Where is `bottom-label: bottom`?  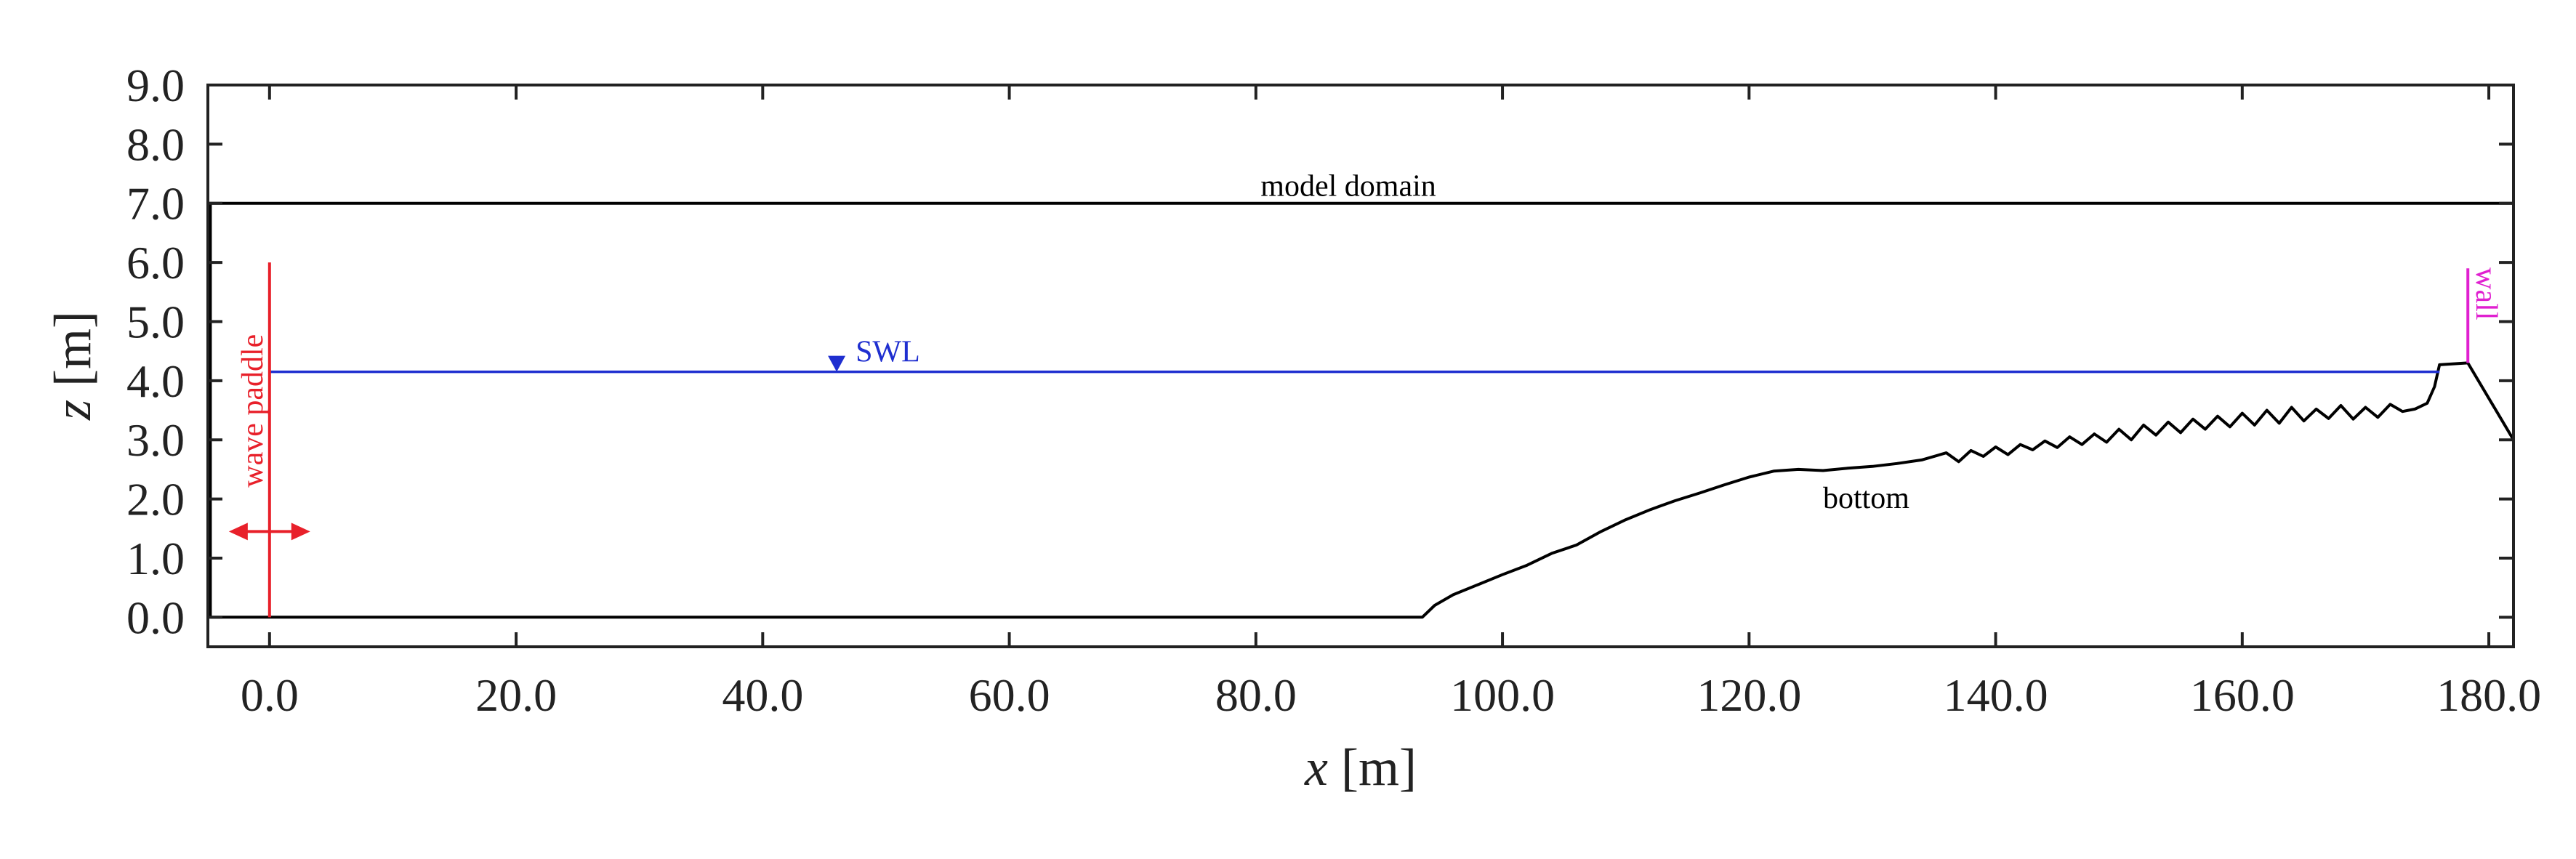 bottom-label: bottom is located at coordinates (1866, 498).